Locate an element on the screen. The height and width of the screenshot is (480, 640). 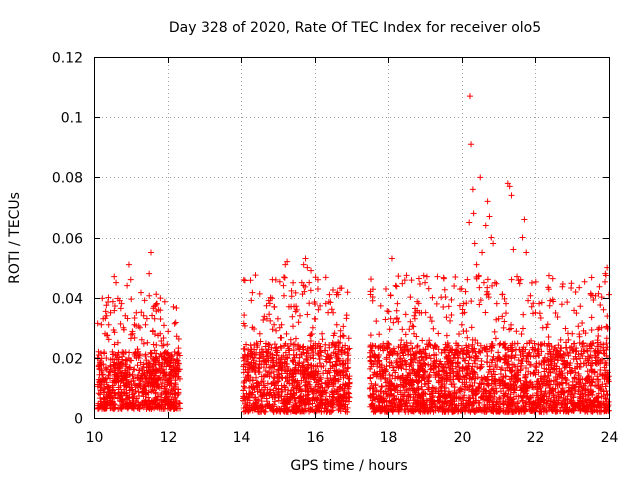
x-tick-label: 18 is located at coordinates (389, 438).